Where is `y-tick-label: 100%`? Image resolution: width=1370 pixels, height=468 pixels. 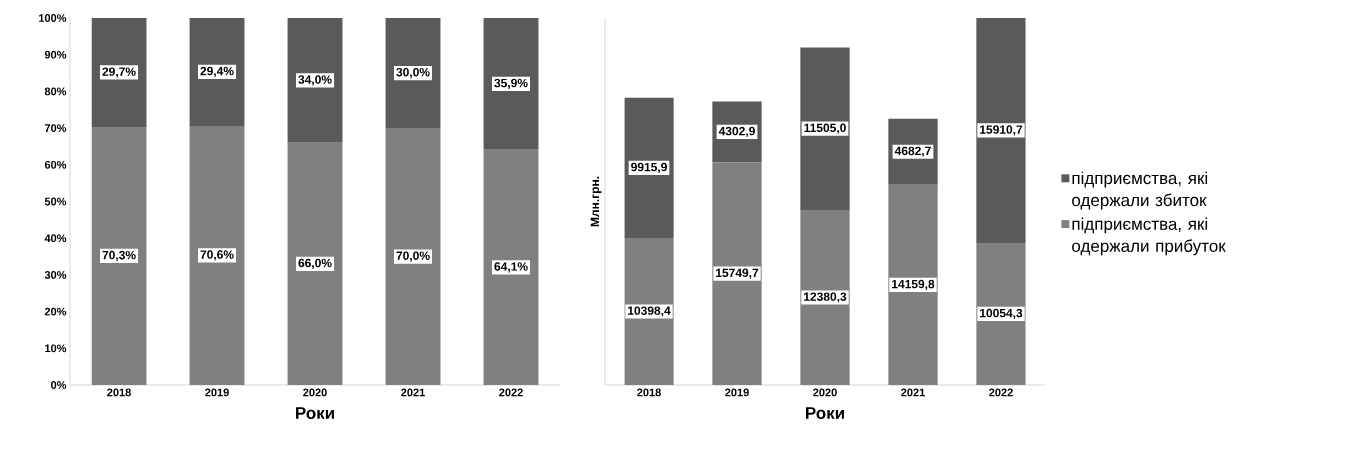
y-tick-label: 100% is located at coordinates (53, 18).